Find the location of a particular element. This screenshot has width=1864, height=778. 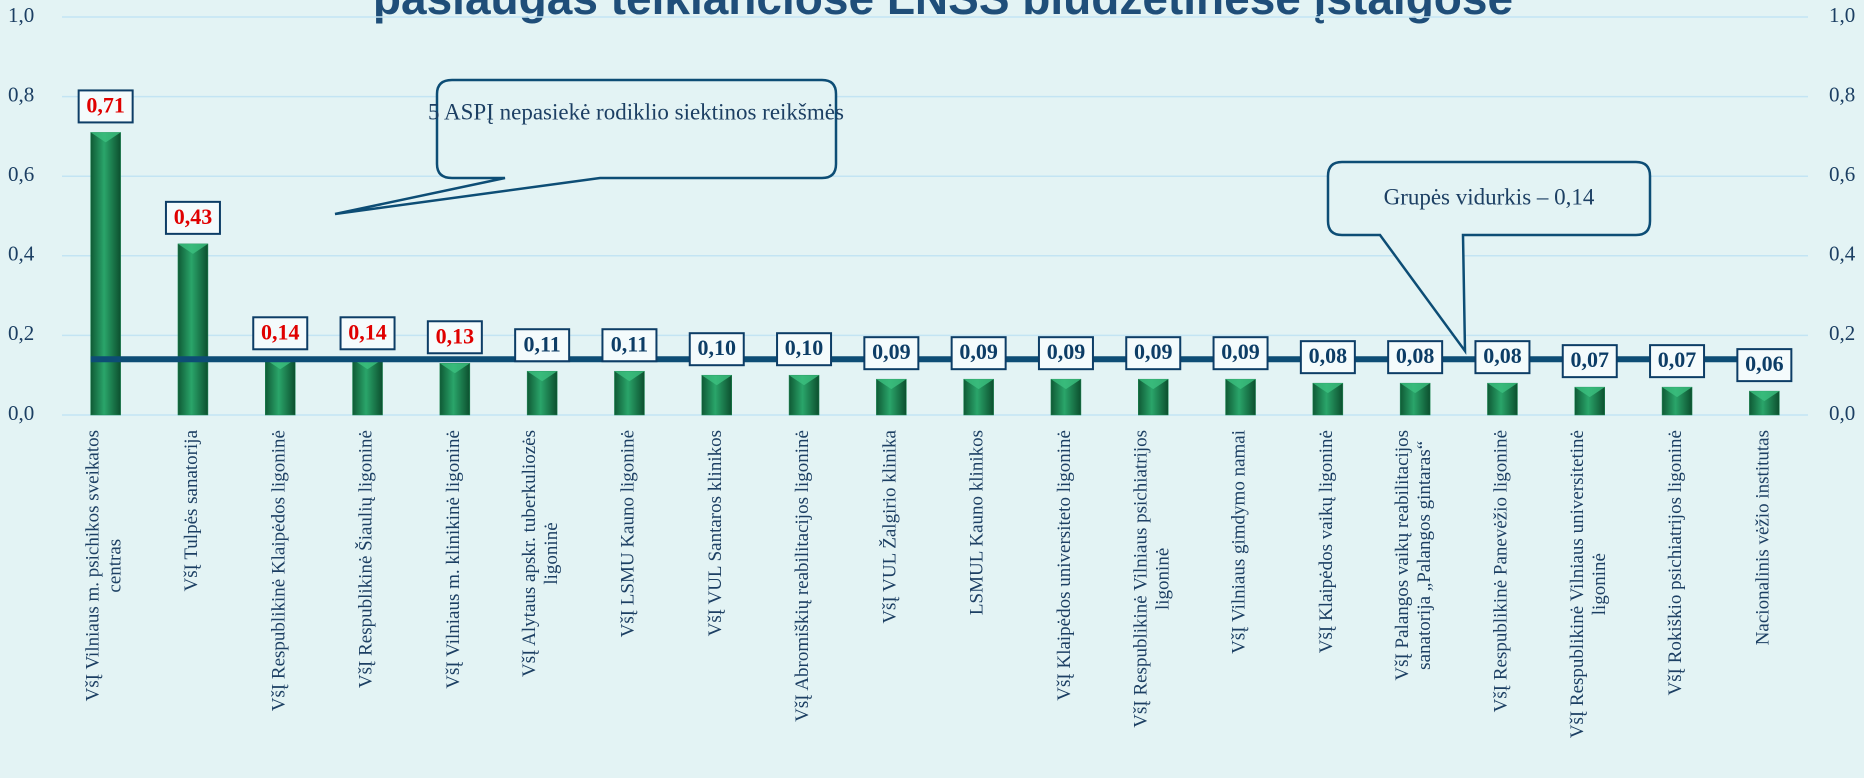

x-tick-label: VšĮ Vilniaus m. klinikinė ligoninė is located at coordinates (453, 559).